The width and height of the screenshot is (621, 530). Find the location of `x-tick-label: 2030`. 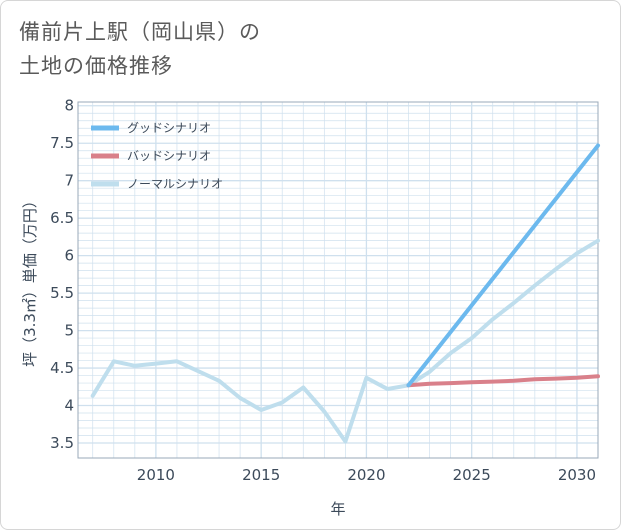

x-tick-label: 2030 is located at coordinates (577, 475).